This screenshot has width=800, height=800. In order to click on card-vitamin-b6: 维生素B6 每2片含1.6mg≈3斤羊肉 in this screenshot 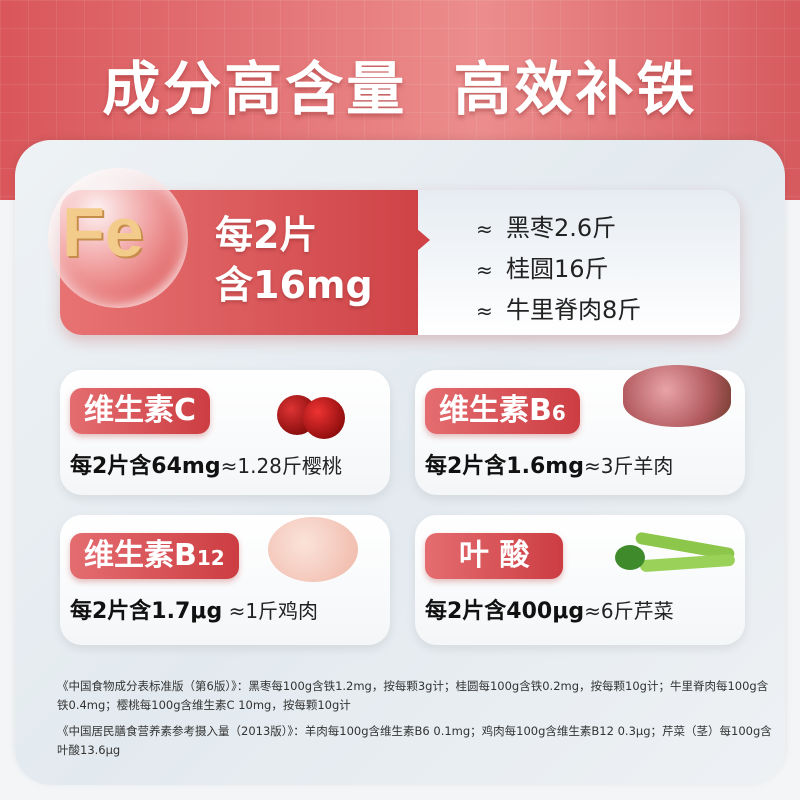, I will do `click(580, 430)`.